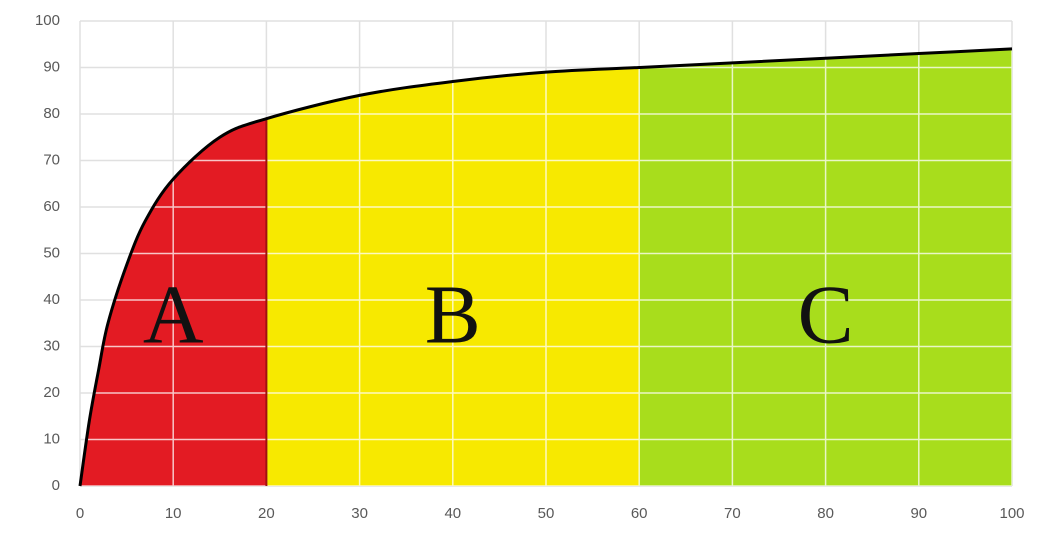  I want to click on y-tick-label: 50, so click(51, 252).